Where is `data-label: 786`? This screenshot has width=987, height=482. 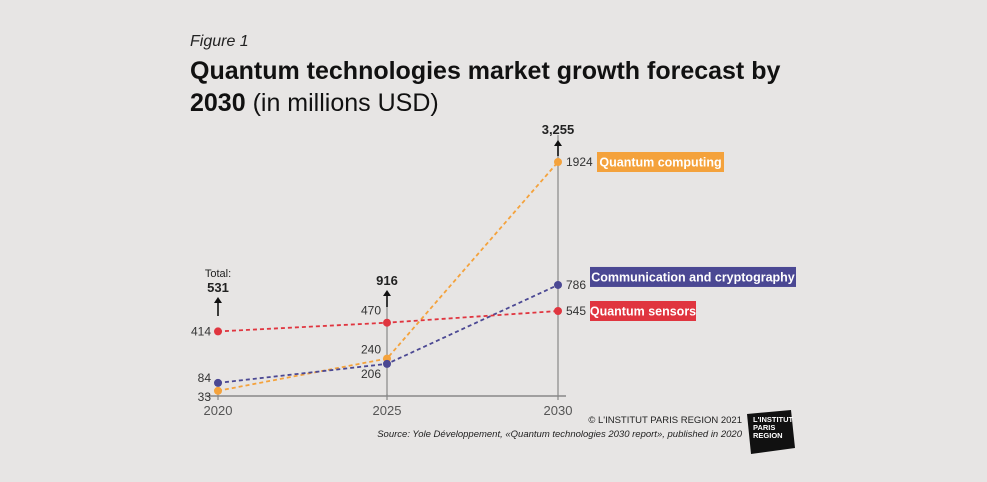 data-label: 786 is located at coordinates (576, 285).